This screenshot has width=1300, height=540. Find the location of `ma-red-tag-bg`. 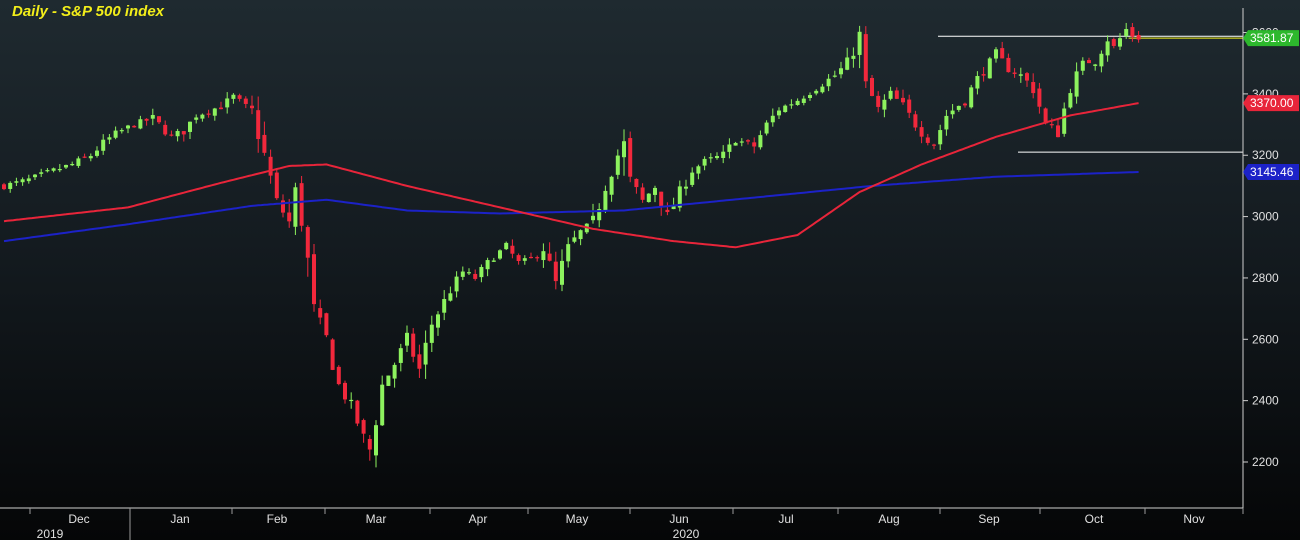

ma-red-tag-bg is located at coordinates (1271, 103).